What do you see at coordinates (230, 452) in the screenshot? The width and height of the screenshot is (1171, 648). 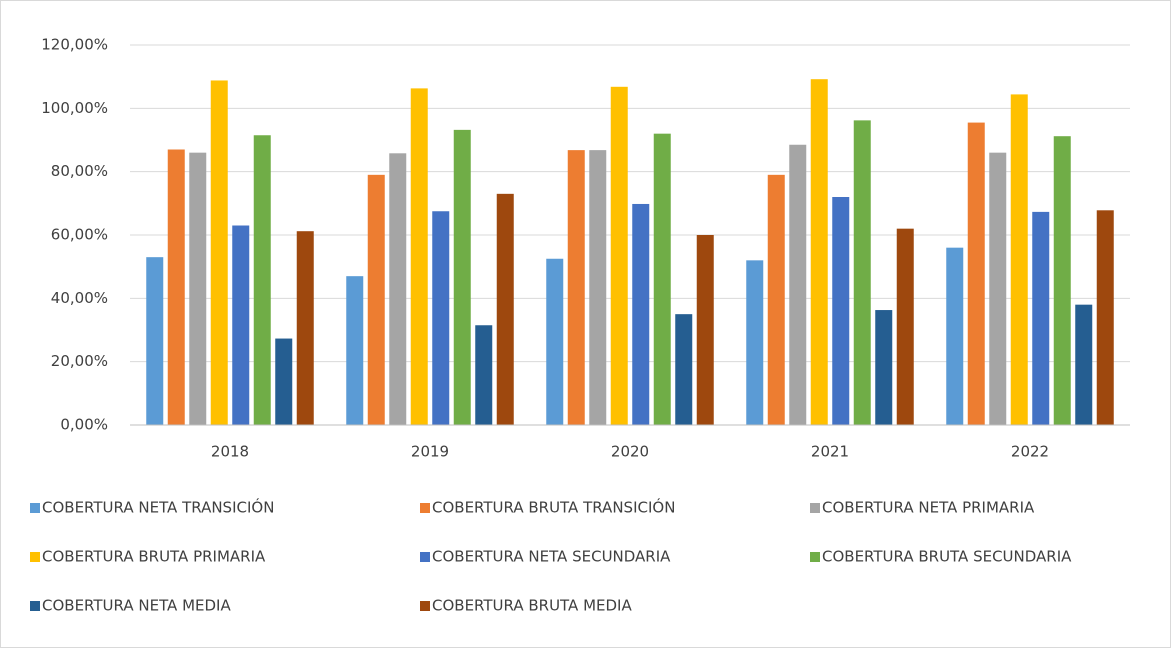 I see `x-tick-label: 2018` at bounding box center [230, 452].